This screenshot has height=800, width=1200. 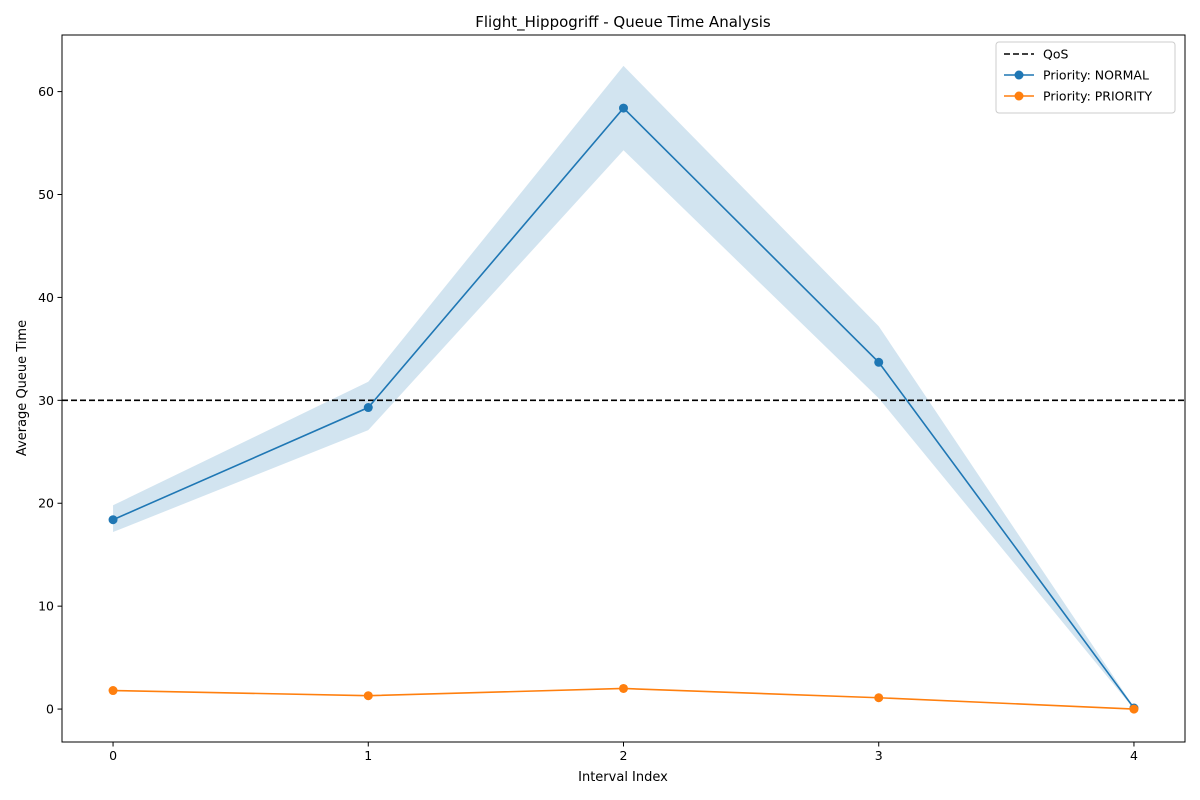 I want to click on legend-label-0: QoS, so click(x=1055, y=54).